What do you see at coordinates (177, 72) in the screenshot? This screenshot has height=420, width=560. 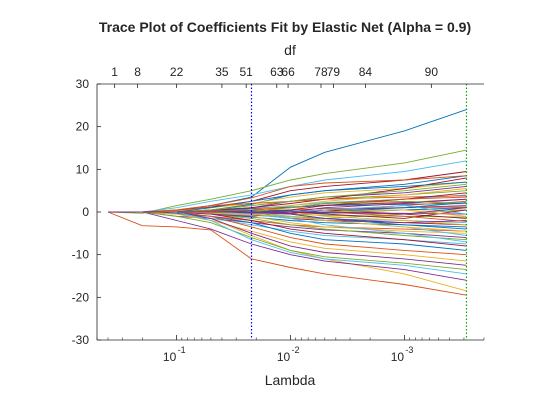 I see `df-tick-label: 22` at bounding box center [177, 72].